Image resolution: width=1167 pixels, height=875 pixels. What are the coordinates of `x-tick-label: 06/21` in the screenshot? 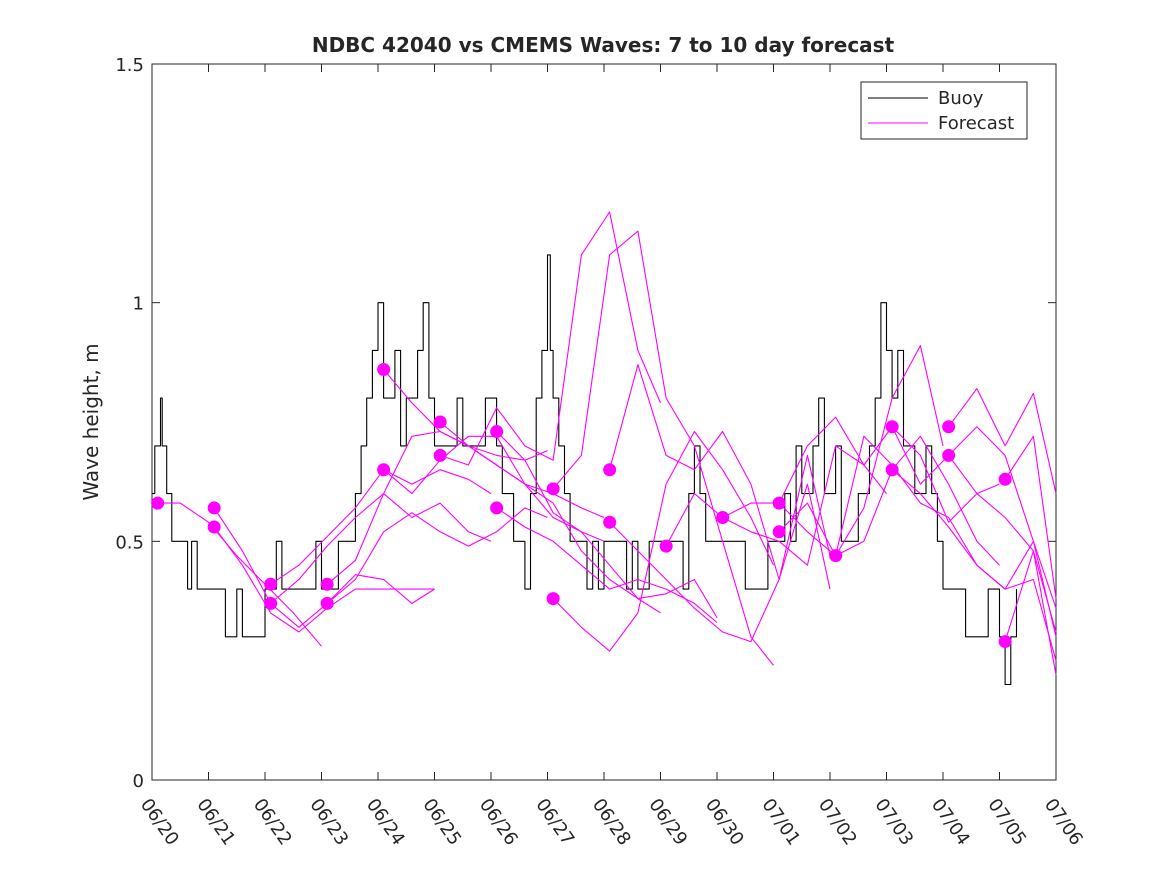 It's located at (215, 822).